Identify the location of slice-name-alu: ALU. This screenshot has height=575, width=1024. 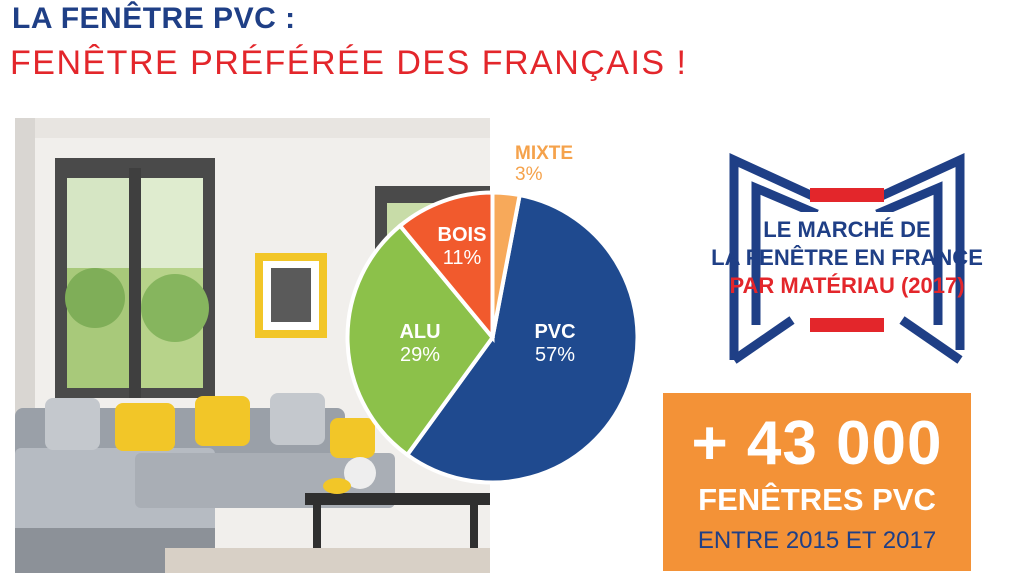
(420, 332).